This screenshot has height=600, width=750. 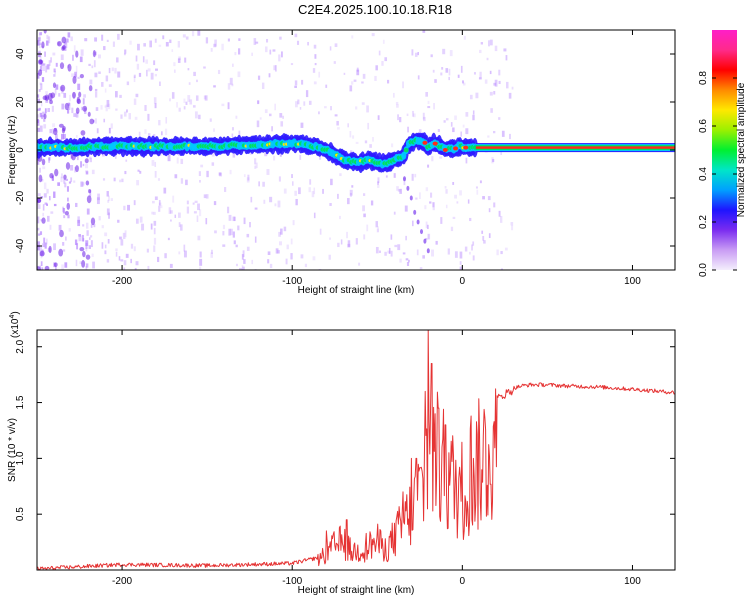 What do you see at coordinates (20, 245) in the screenshot?
I see `spectrogram-y-tick-label: -40` at bounding box center [20, 245].